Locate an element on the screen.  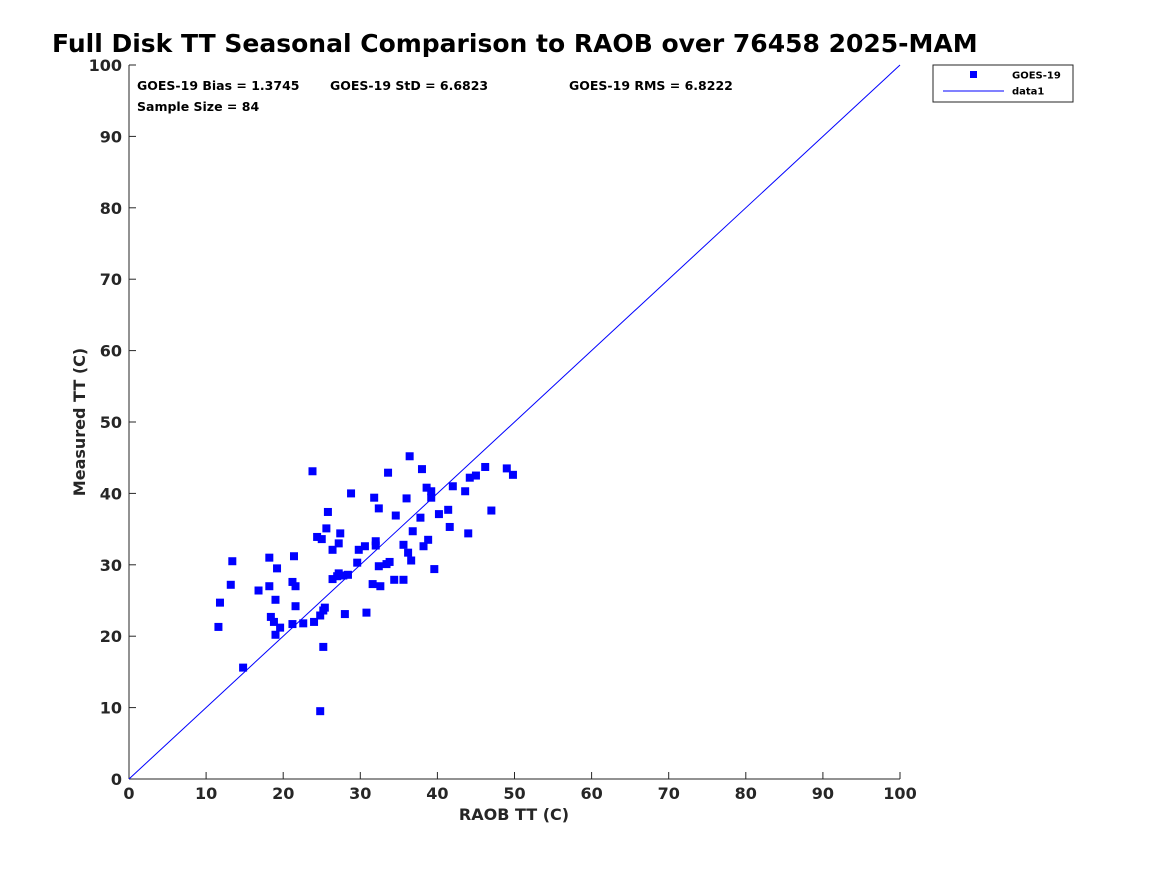
legend: GOES-19 data1 is located at coordinates (1003, 83).